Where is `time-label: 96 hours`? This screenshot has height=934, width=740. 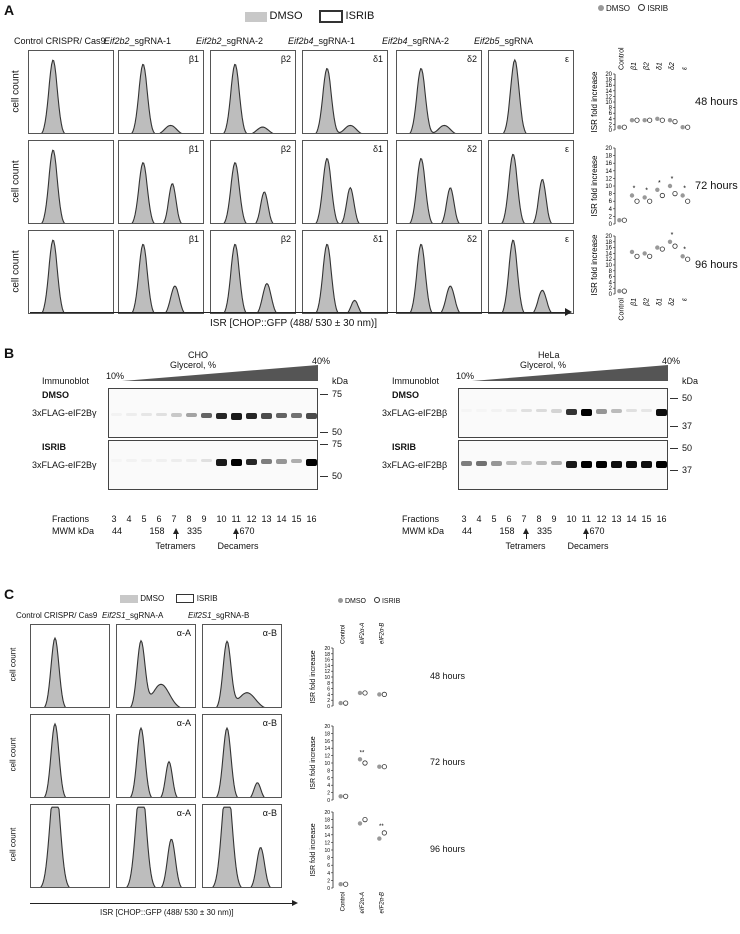
time-label: 96 hours is located at coordinates (448, 849).